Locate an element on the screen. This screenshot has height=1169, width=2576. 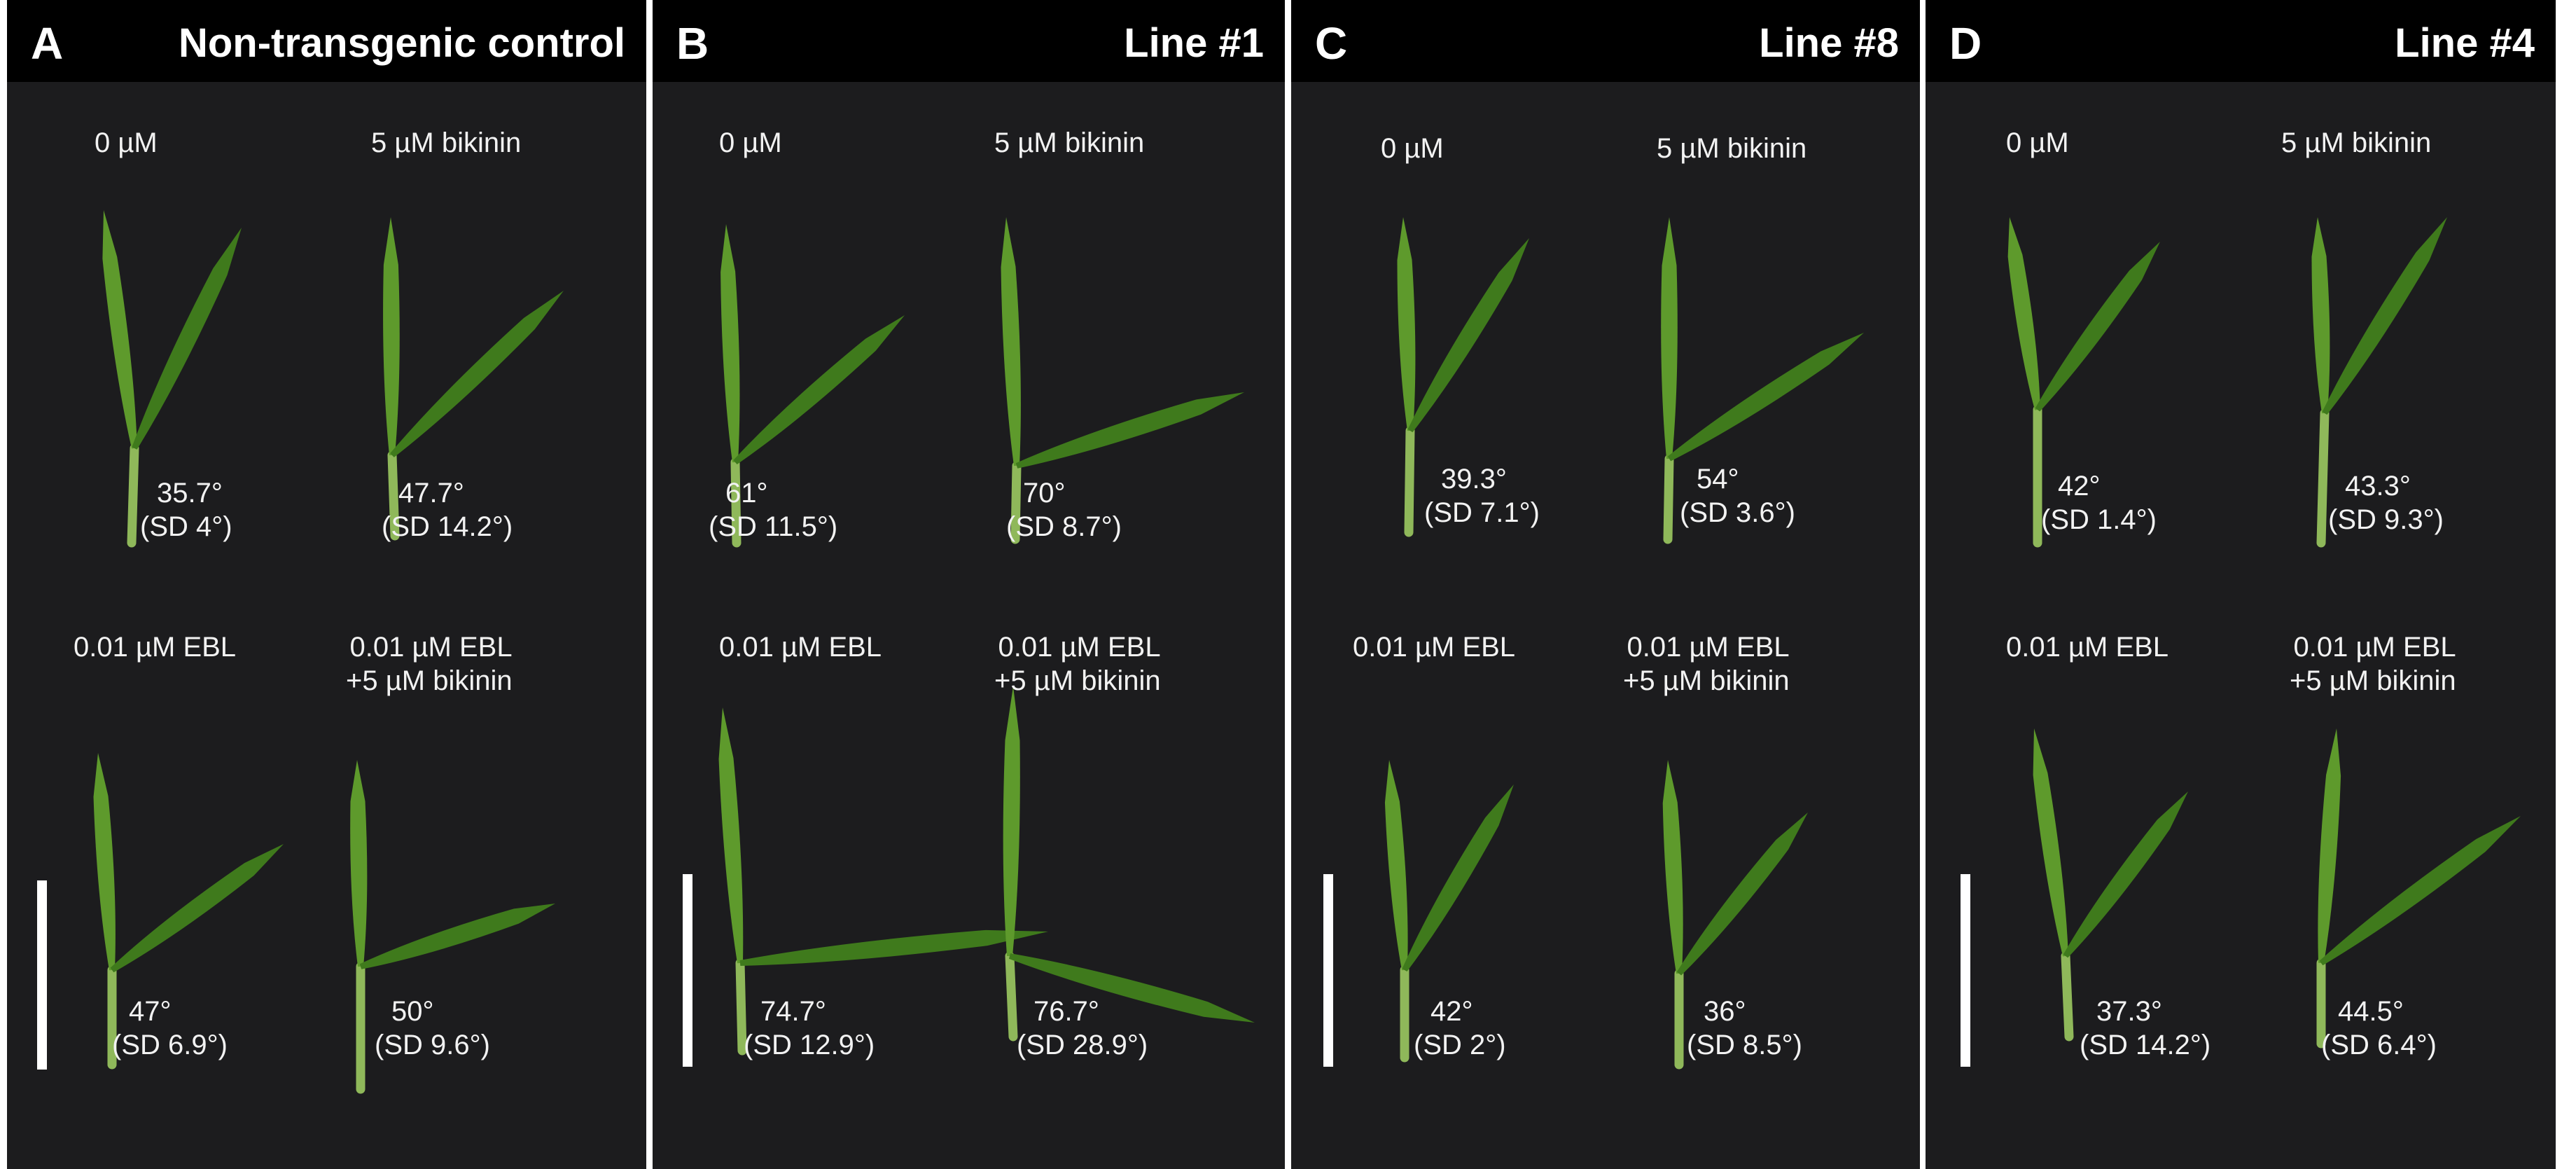
angle-measurement-control: 35.7° (SD 4°) is located at coordinates (186, 510).